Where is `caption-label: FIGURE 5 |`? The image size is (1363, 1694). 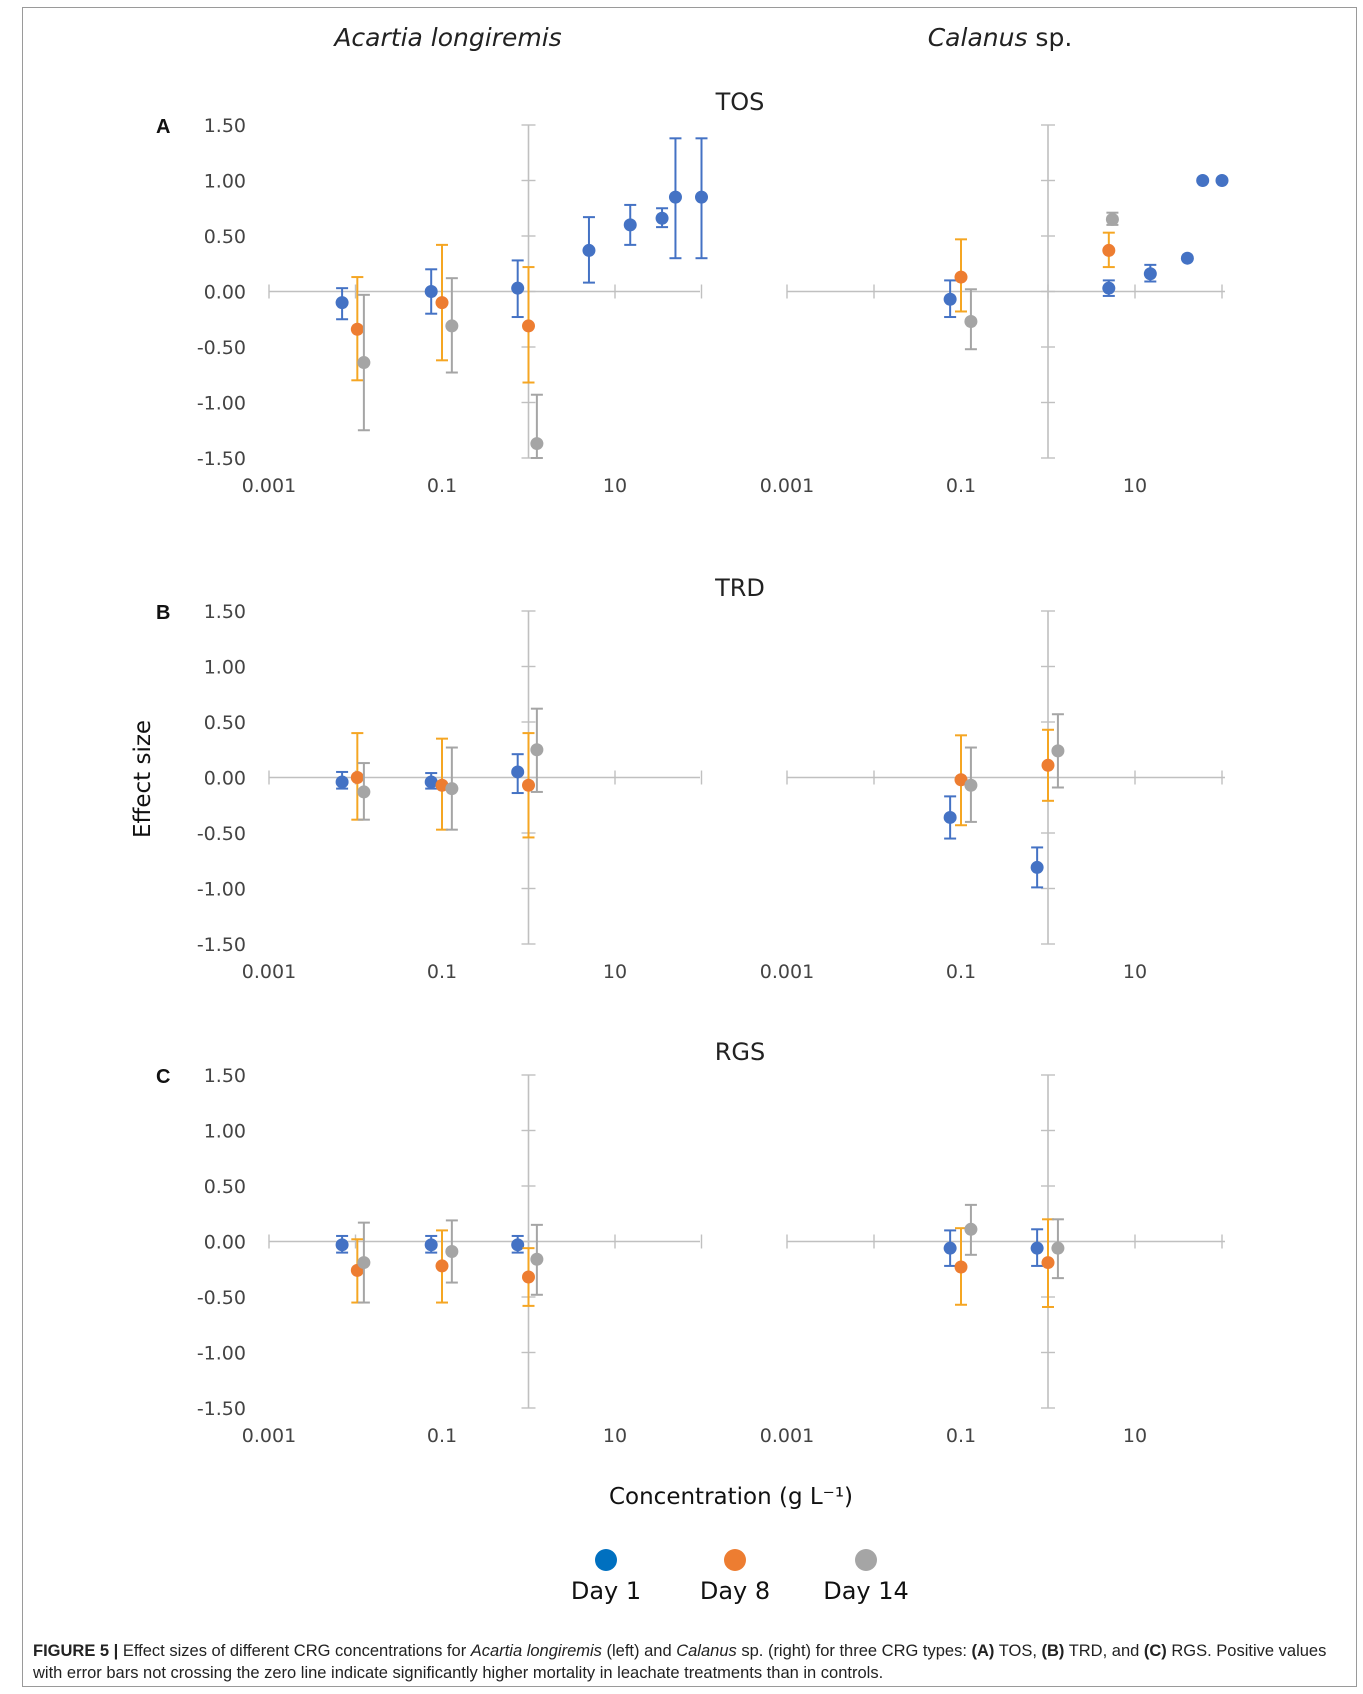 caption-label: FIGURE 5 | is located at coordinates (76, 1651).